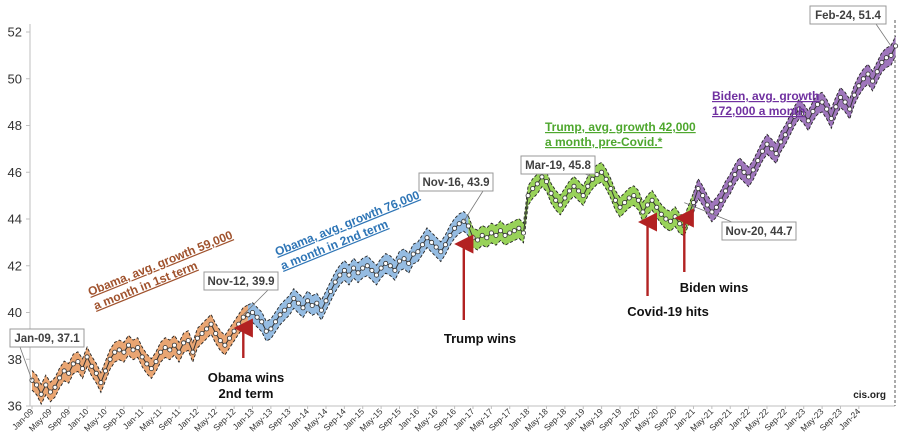  I want to click on callout-label: Mar-19, 45.8, so click(558, 166).